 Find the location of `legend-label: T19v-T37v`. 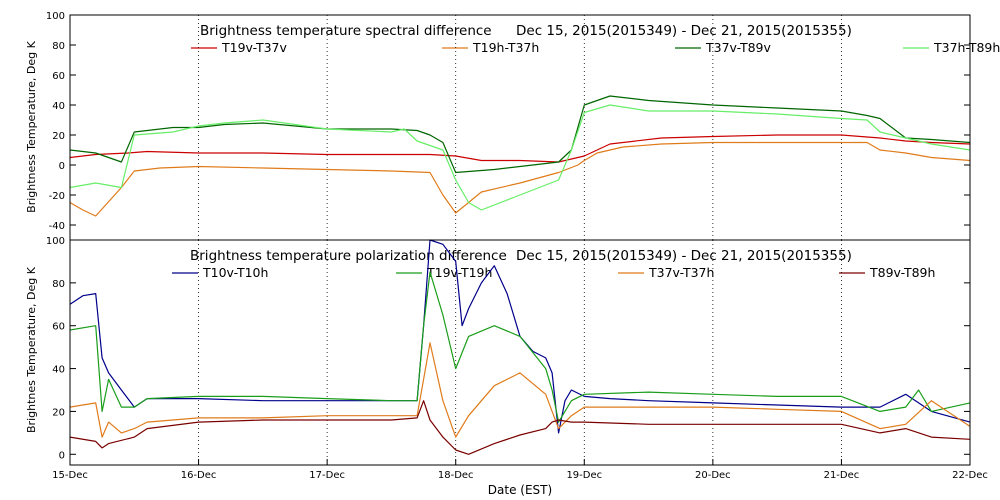

legend-label: T19v-T37v is located at coordinates (254, 47).